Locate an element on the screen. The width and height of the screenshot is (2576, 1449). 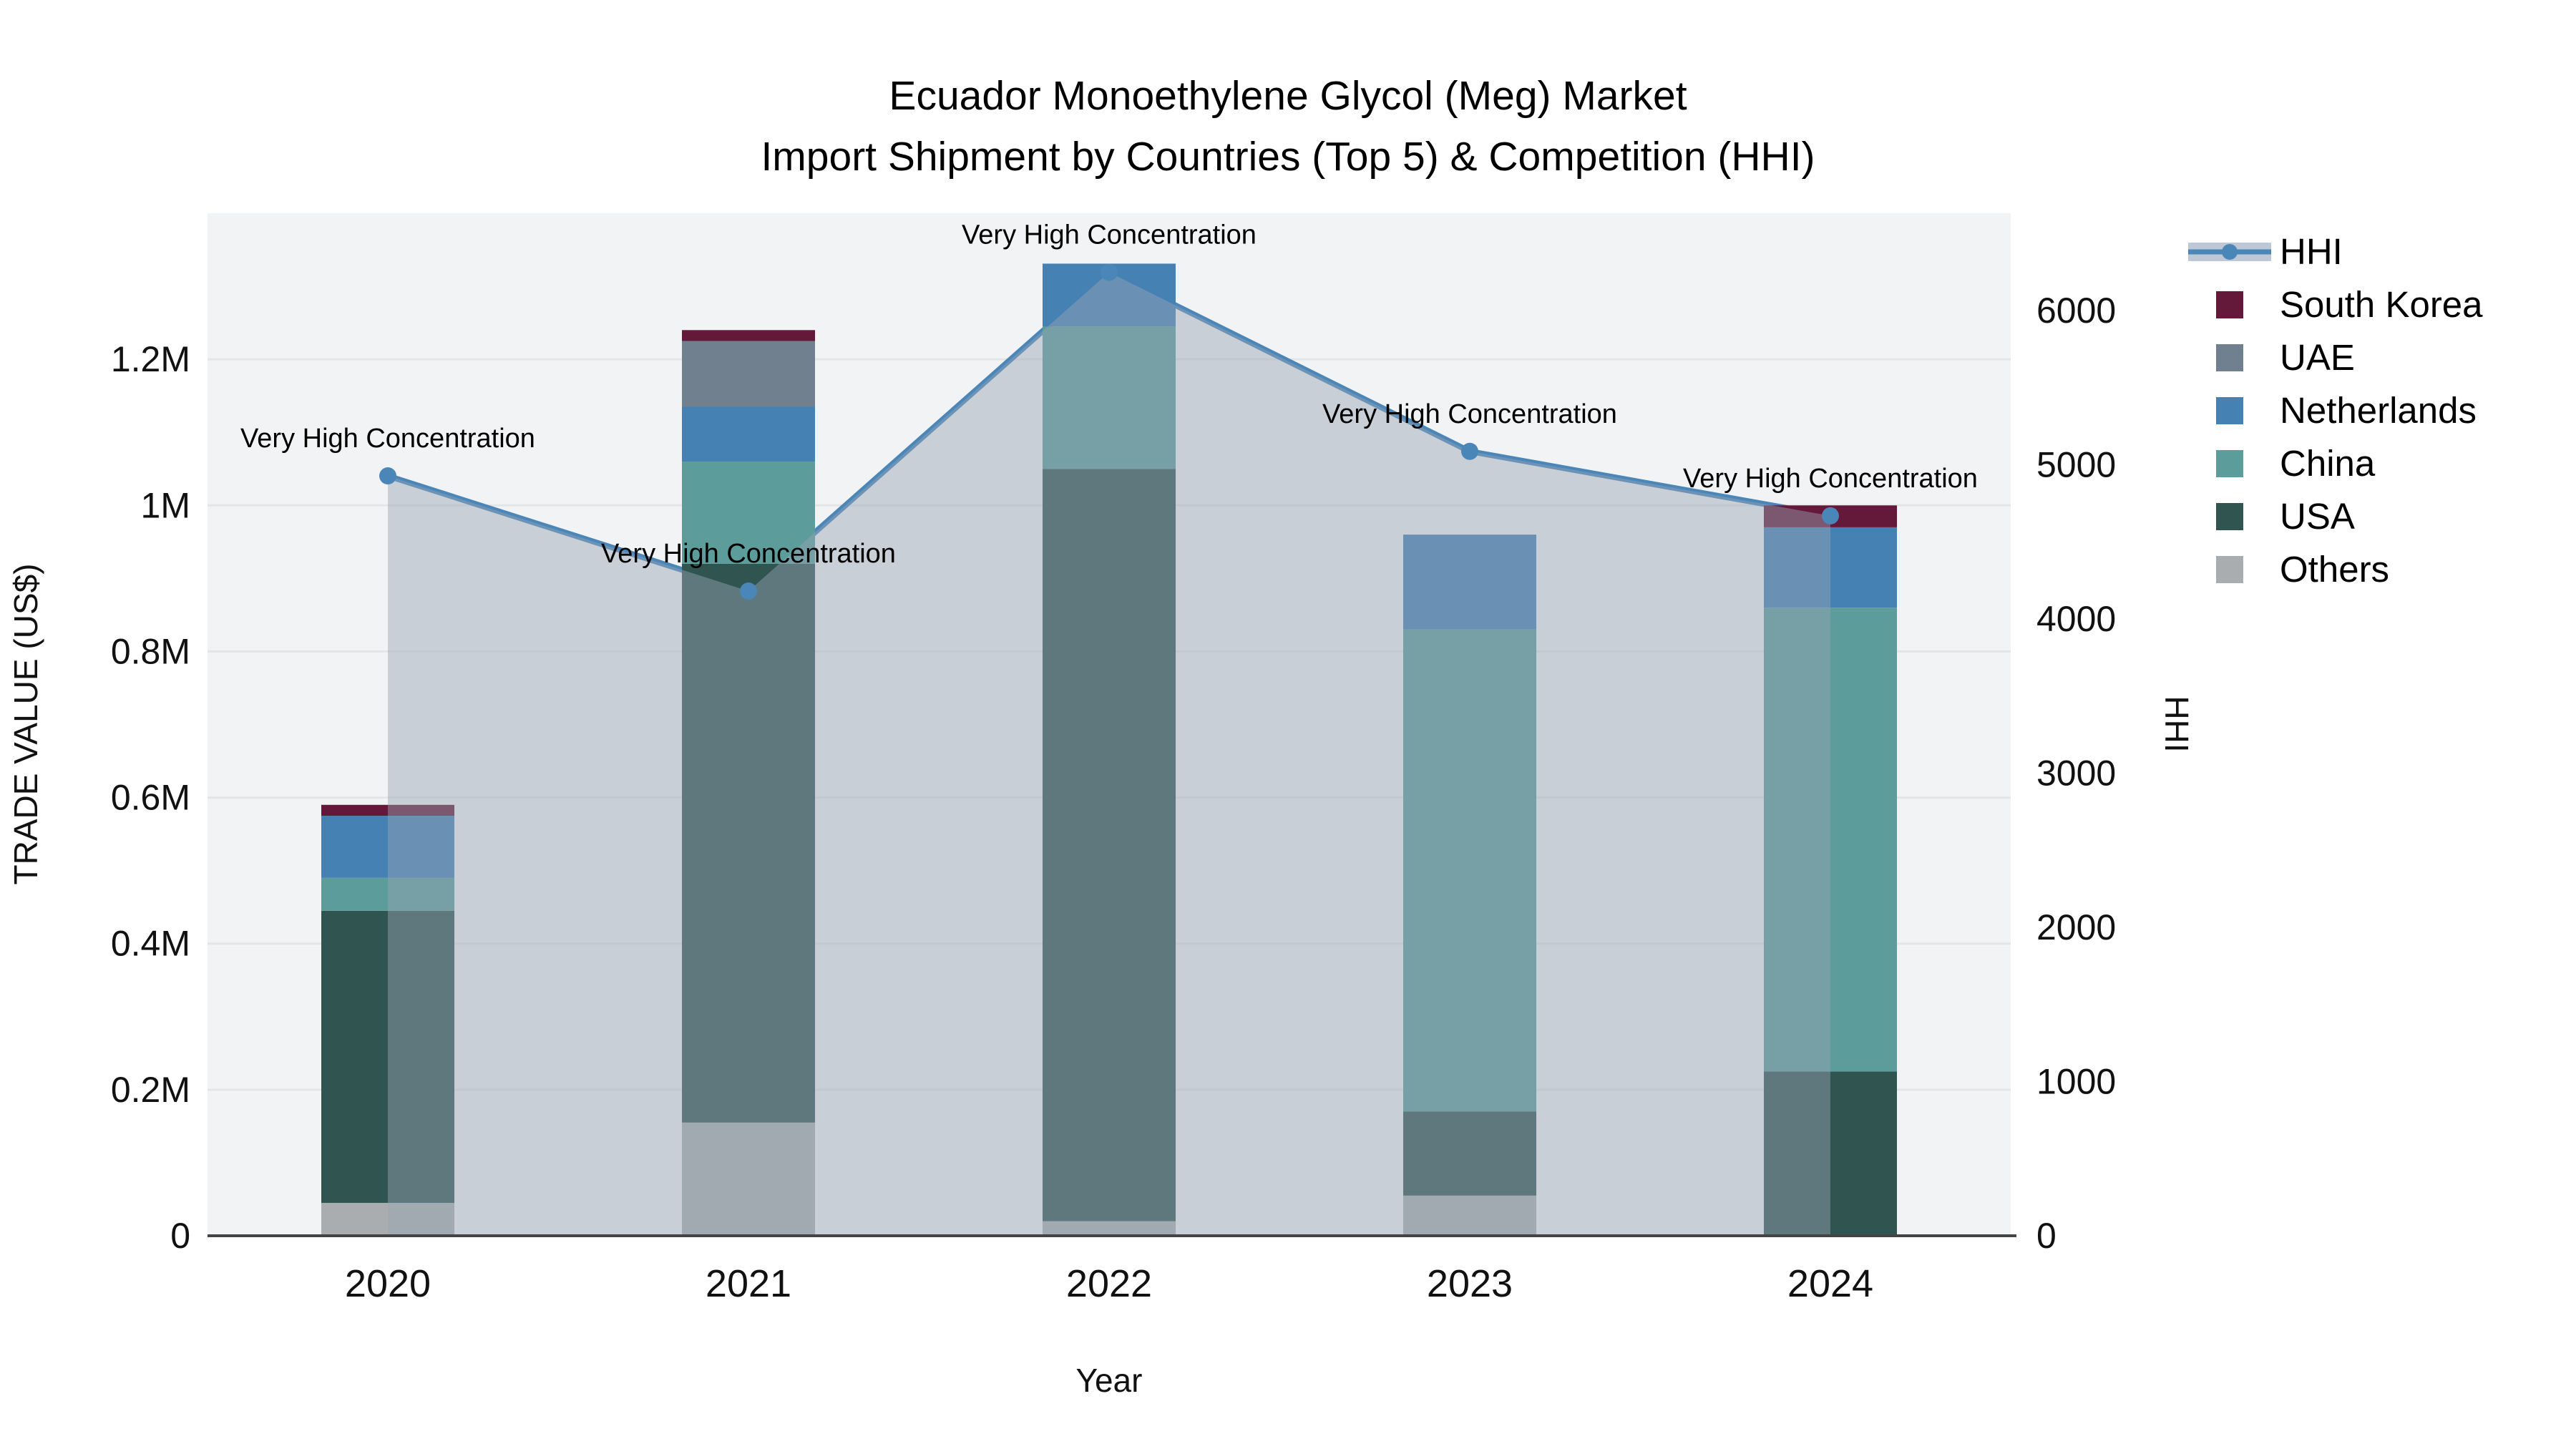
annotation-label-2020: Very High Concentration is located at coordinates (387, 439).